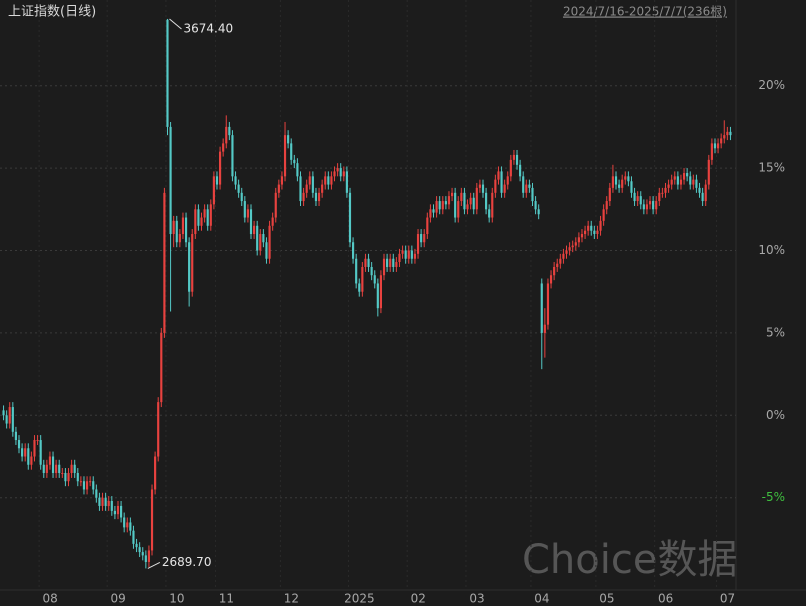 This screenshot has width=806, height=606. Describe the element at coordinates (645, 12) in the screenshot. I see `date-range: 2024/7/16-2025/7/7(236根)` at that location.